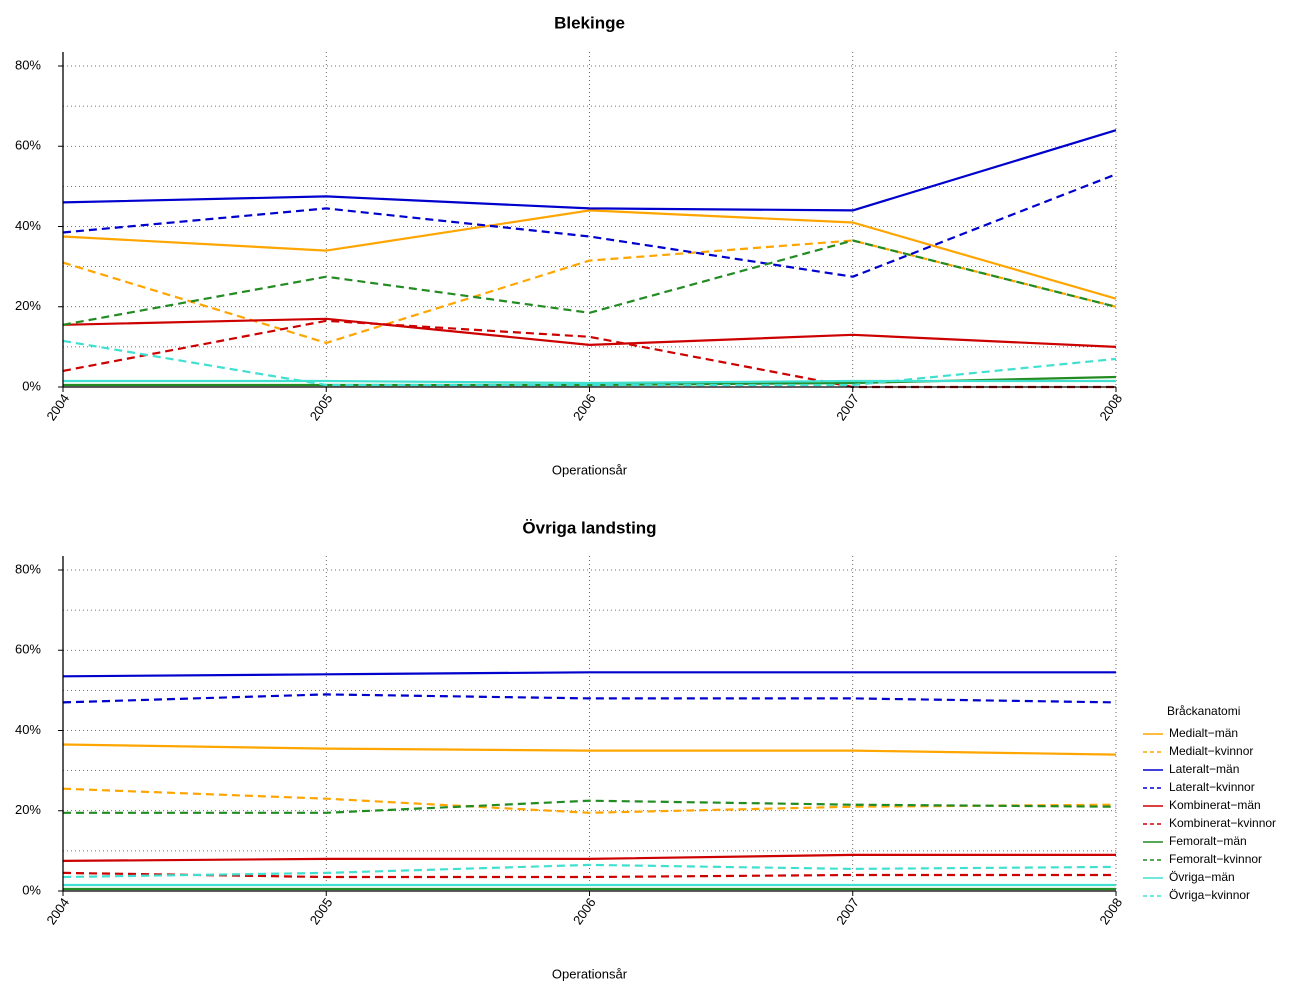  I want to click on chart-title: Blekinge, so click(589, 22).